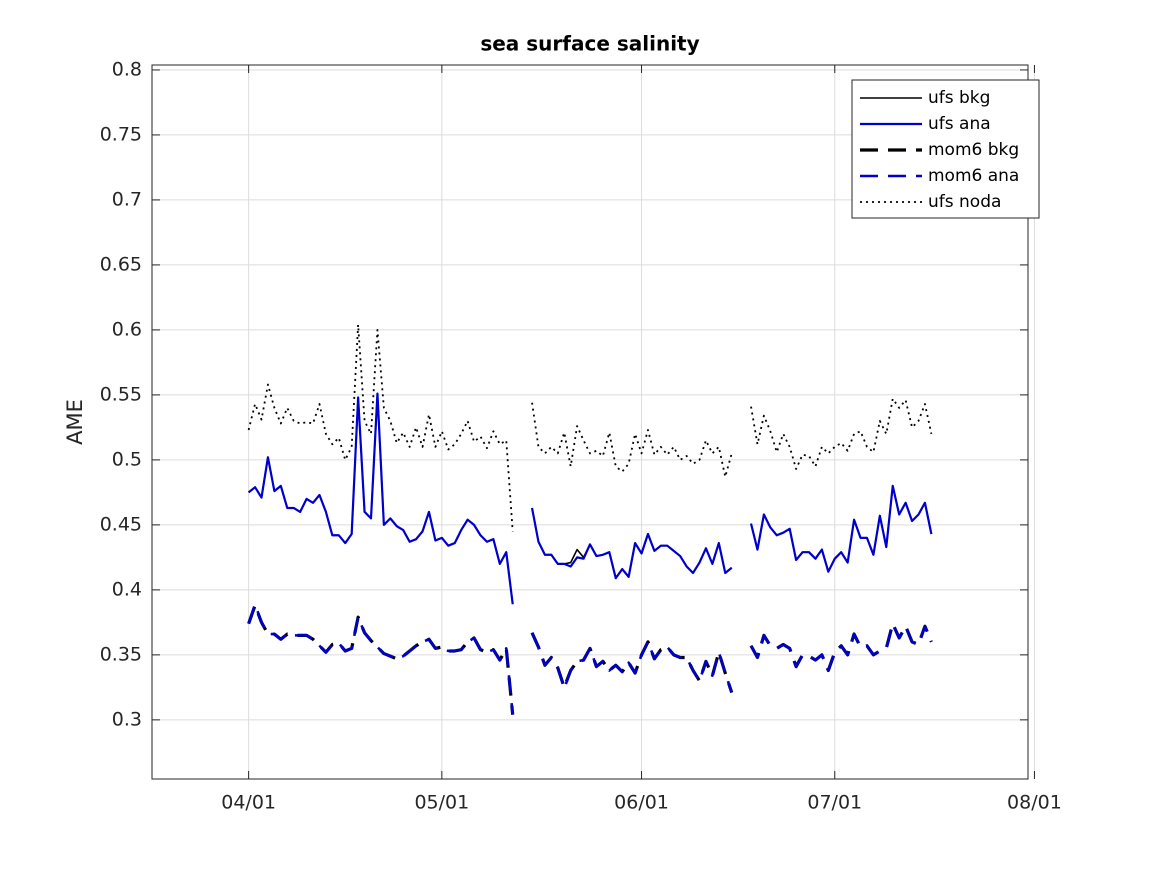 The image size is (1167, 875). What do you see at coordinates (121, 654) in the screenshot?
I see `y-tick-label: 0.35` at bounding box center [121, 654].